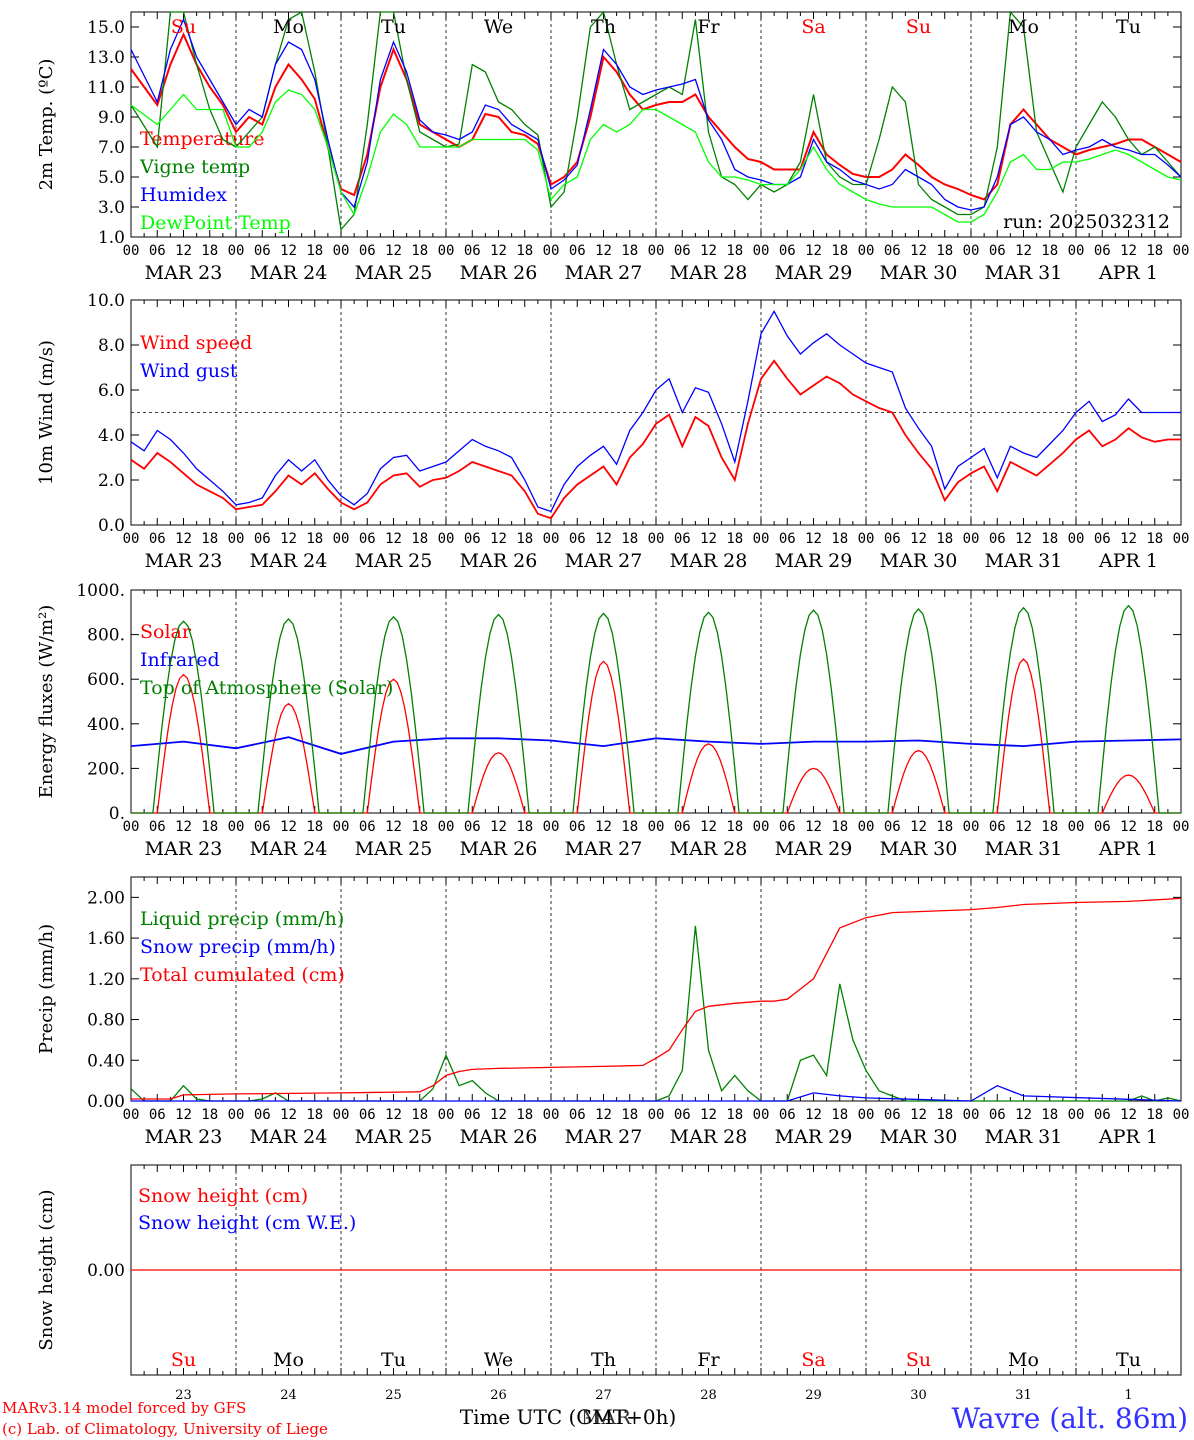 Image resolution: width=1194 pixels, height=1440 pixels. I want to click on legend-wind-speed: Wind speed, so click(196, 343).